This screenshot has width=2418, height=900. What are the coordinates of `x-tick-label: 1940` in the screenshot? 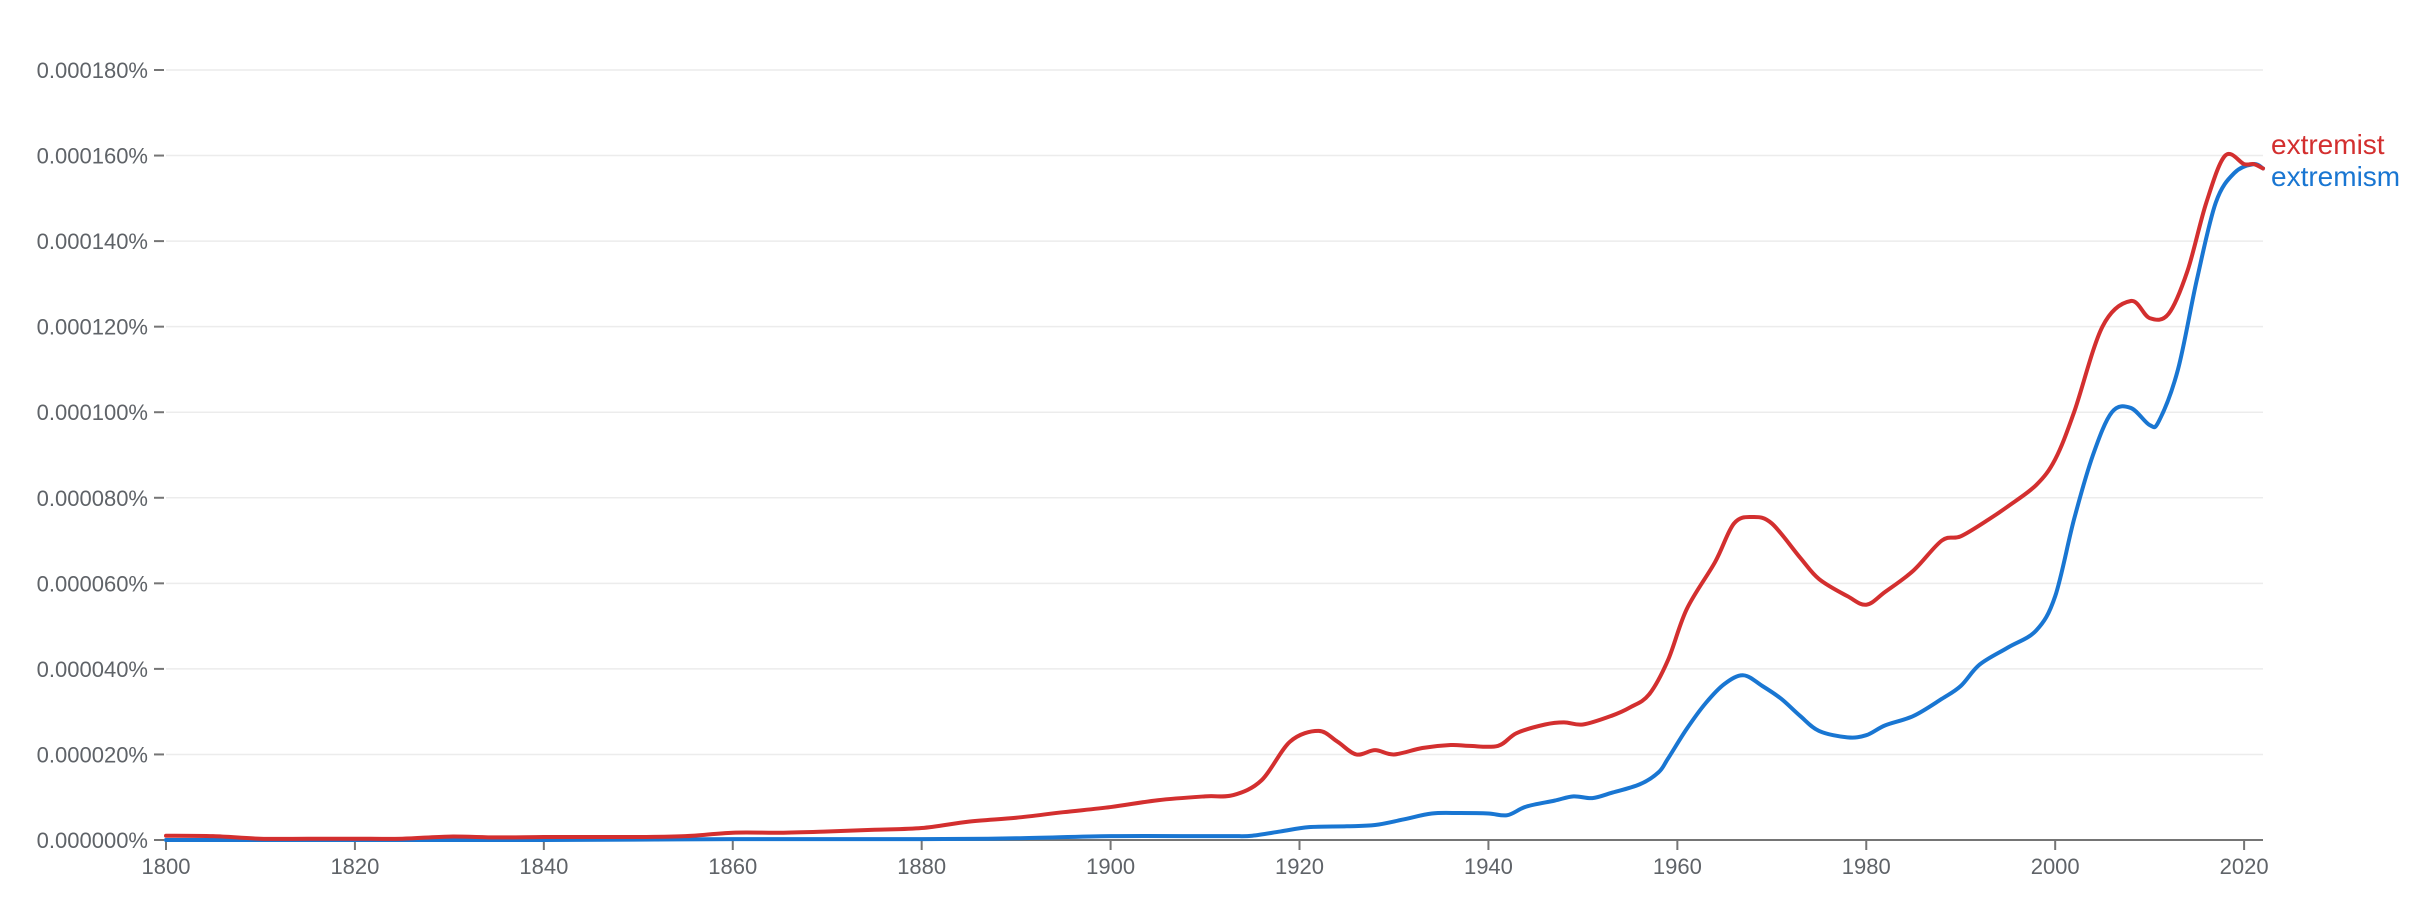 It's located at (1488, 866).